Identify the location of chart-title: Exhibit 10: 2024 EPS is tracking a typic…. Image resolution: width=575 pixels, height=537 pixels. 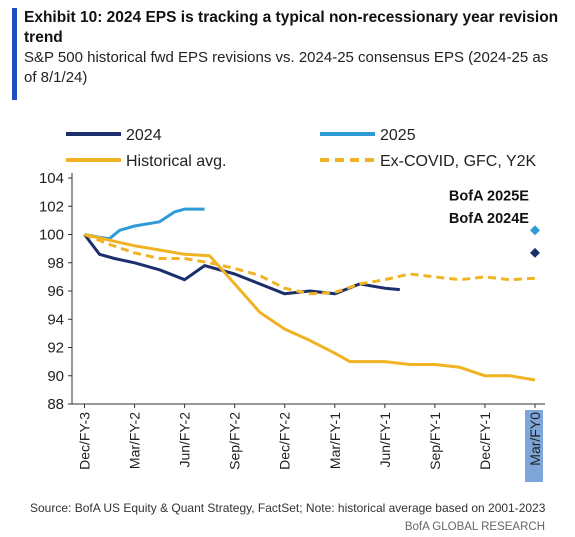
(291, 27).